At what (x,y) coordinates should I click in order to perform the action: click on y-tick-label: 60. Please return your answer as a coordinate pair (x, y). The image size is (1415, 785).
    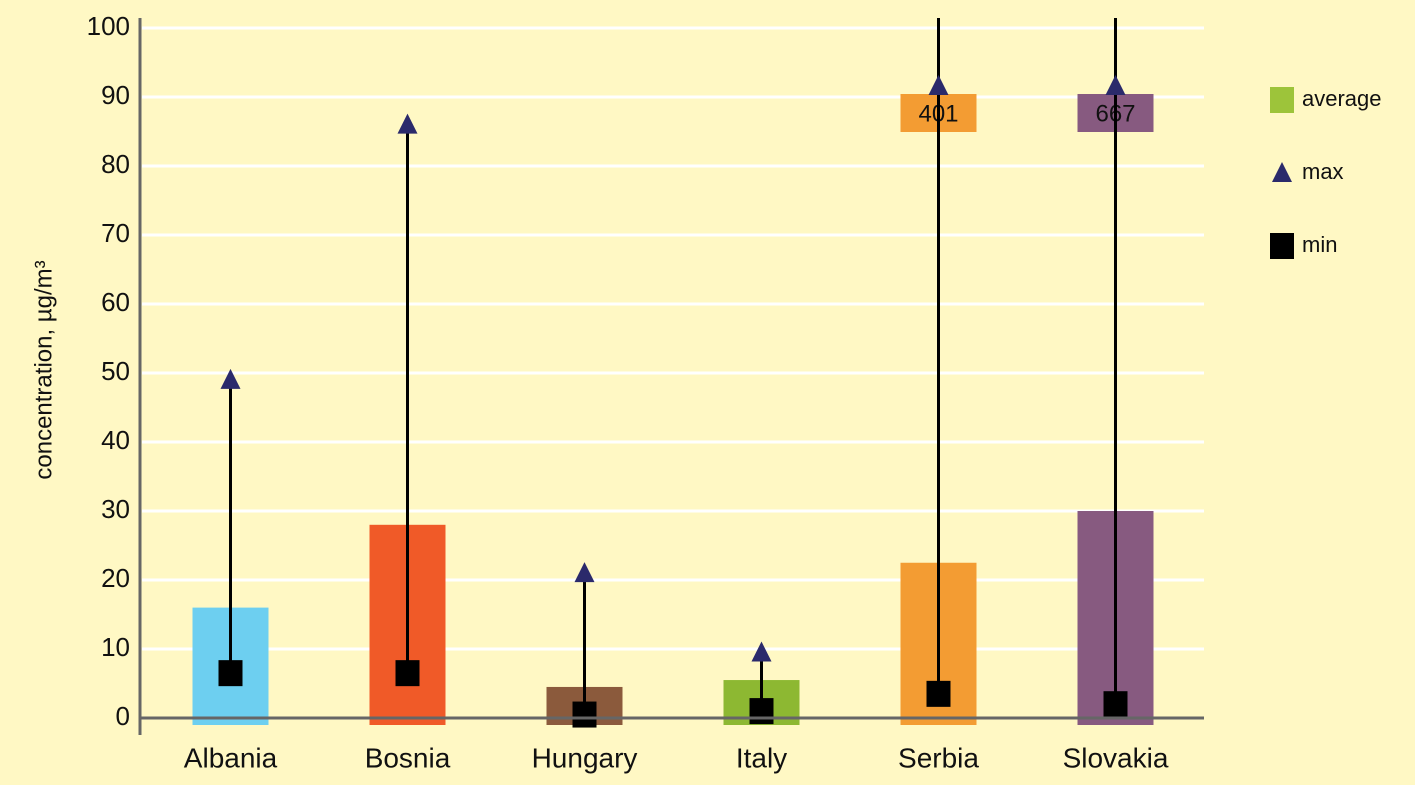
    Looking at the image, I should click on (115, 302).